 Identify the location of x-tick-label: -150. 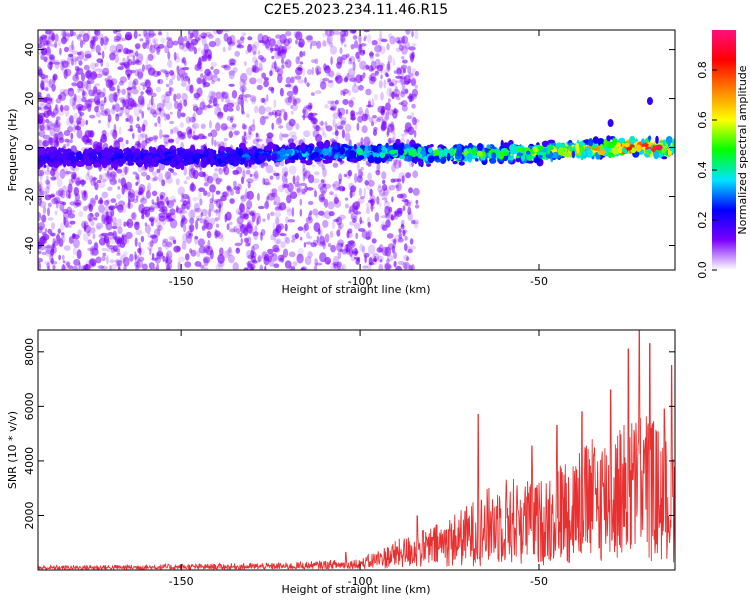
(181, 281).